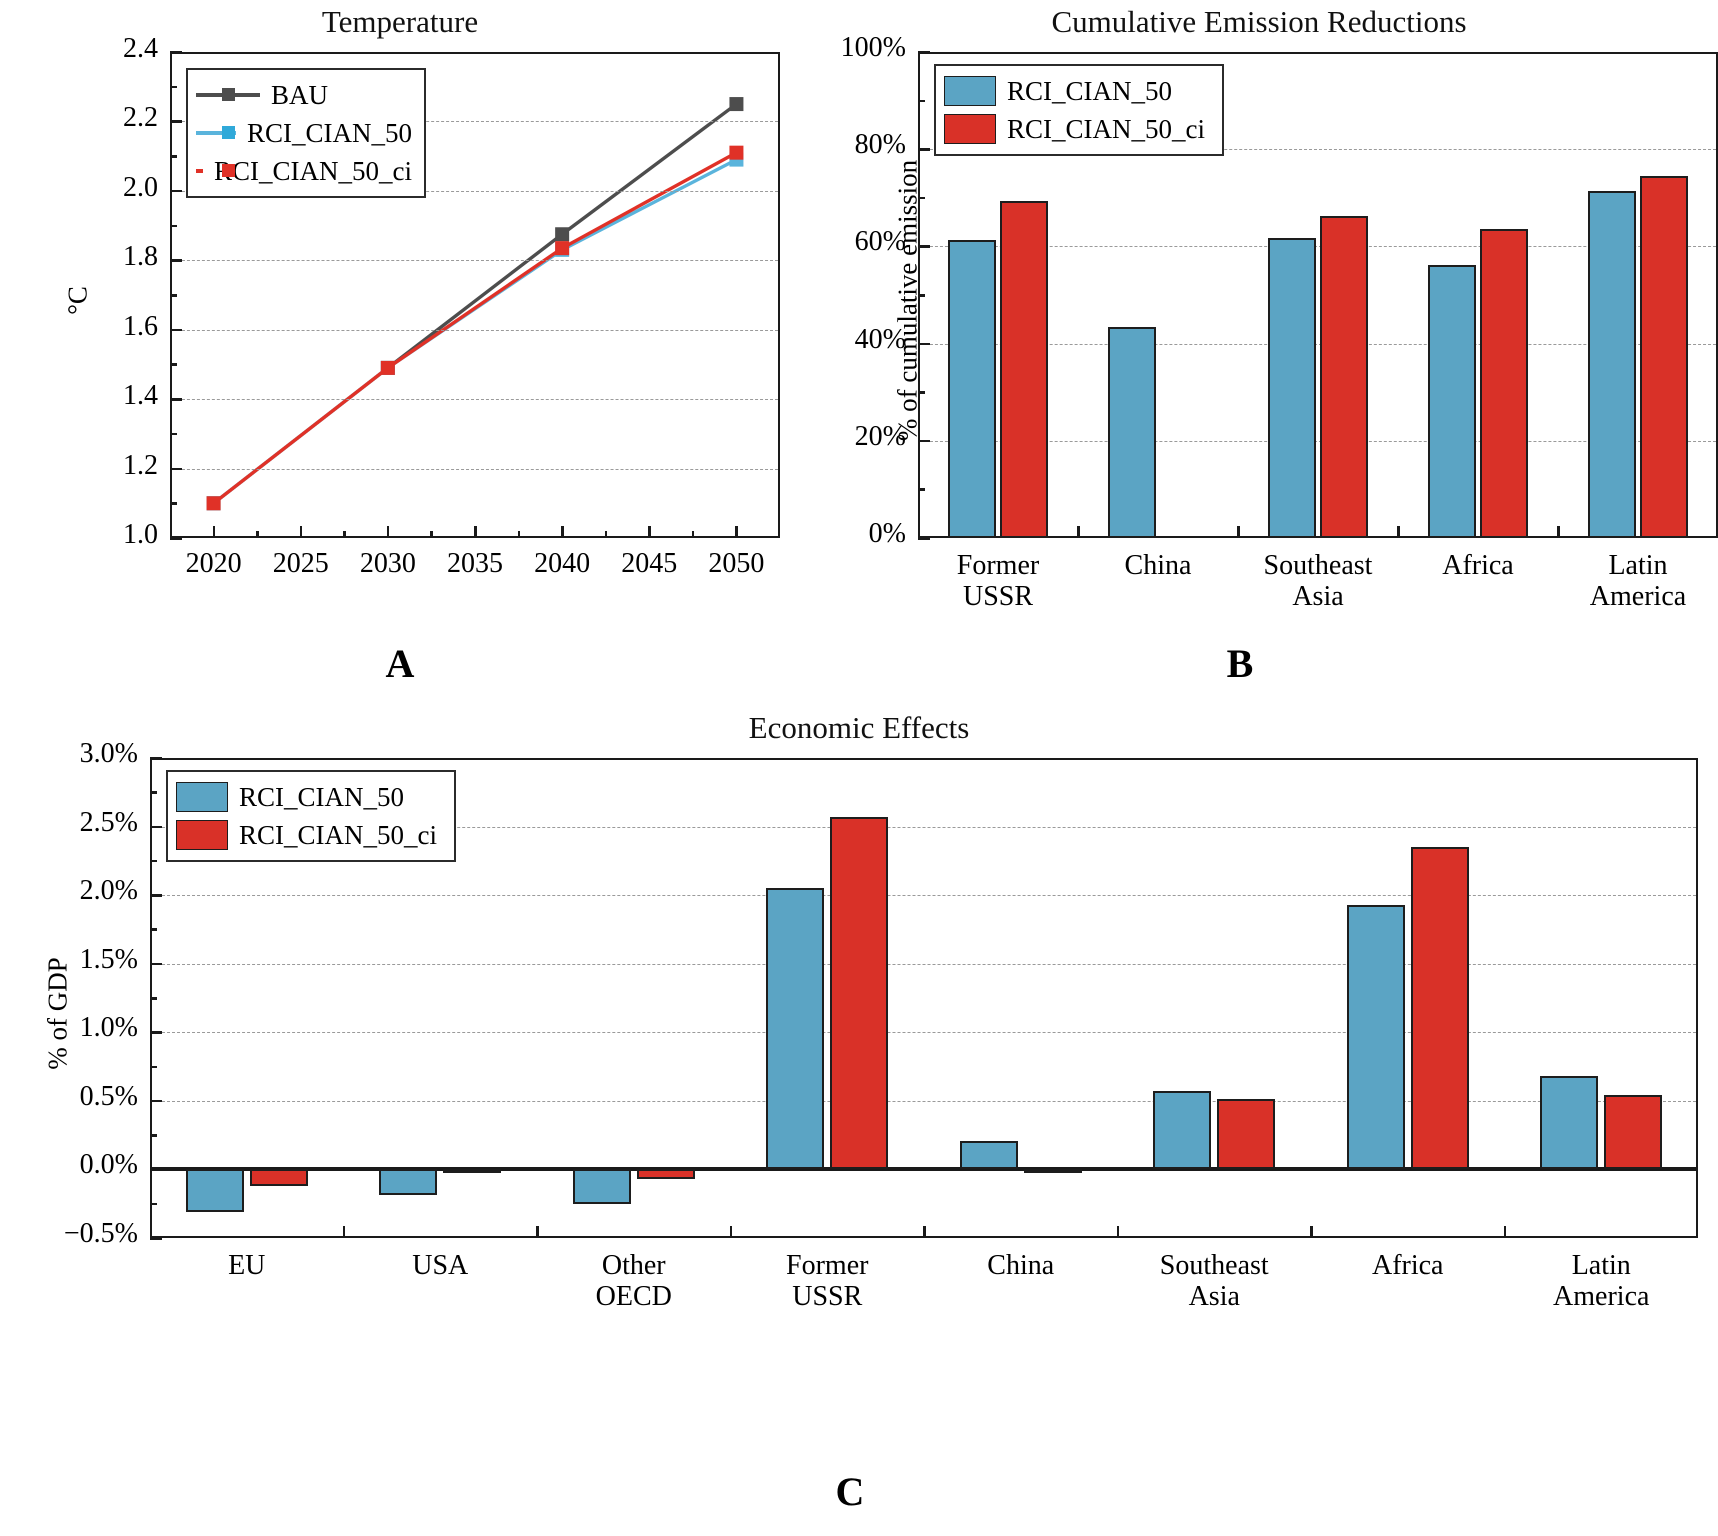  I want to click on y-tick-label: 1.0, so click(140, 534).